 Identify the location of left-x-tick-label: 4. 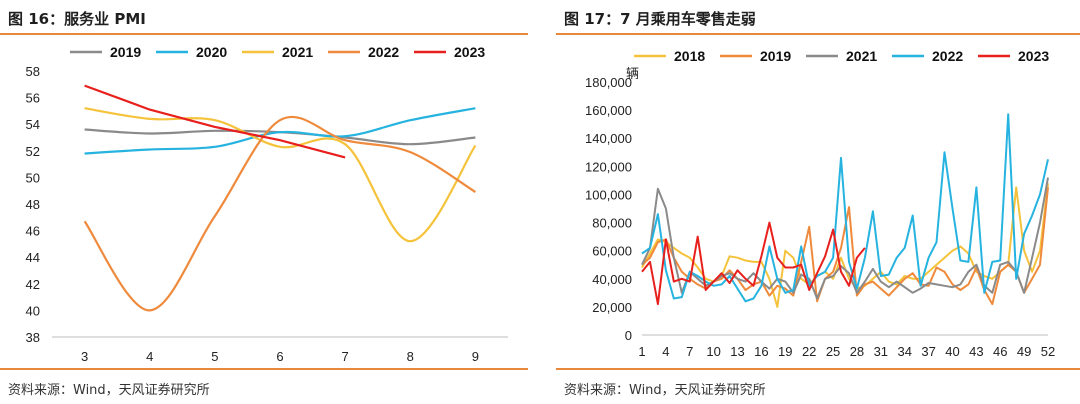
(149, 356).